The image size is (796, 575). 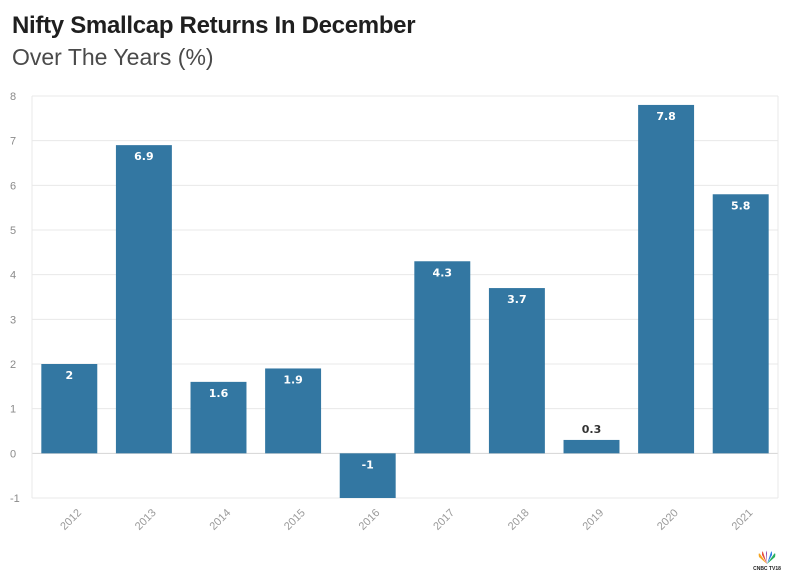 What do you see at coordinates (219, 393) in the screenshot?
I see `data-label-2014: 1.6` at bounding box center [219, 393].